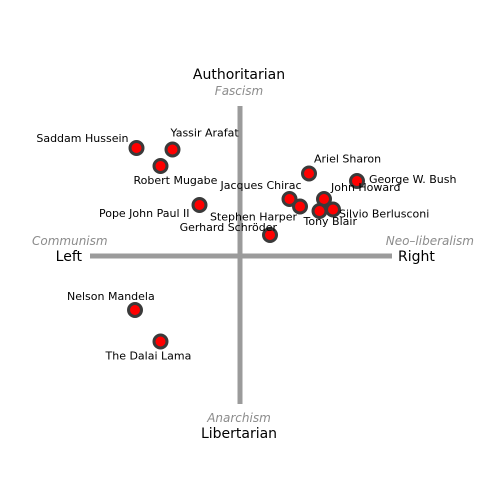 This screenshot has width=500, height=500. Describe the element at coordinates (148, 356) in the screenshot. I see `label-the-dalai-lama: The Dalai Lama` at that location.